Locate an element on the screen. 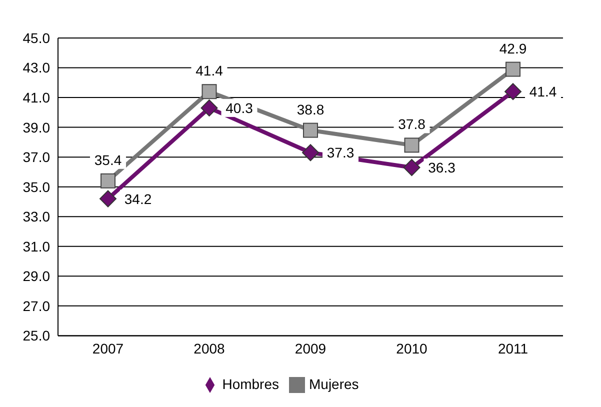 This screenshot has height=407, width=601. y-tick-label: 33.0 is located at coordinates (36, 216).